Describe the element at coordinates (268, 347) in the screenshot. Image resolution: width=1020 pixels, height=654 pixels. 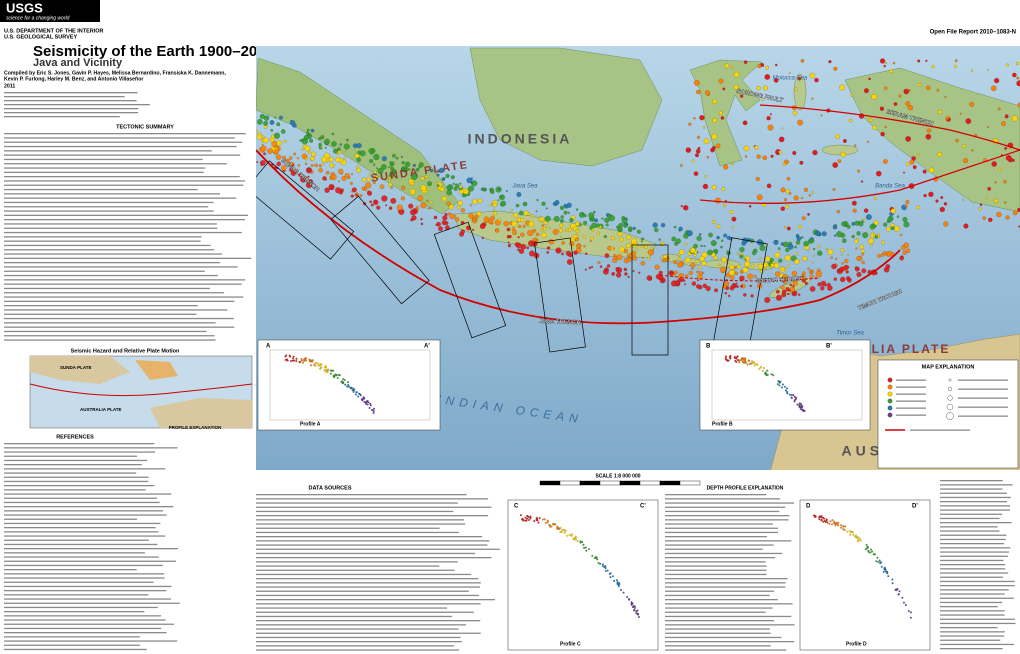
I see `profile-start: A` at that location.